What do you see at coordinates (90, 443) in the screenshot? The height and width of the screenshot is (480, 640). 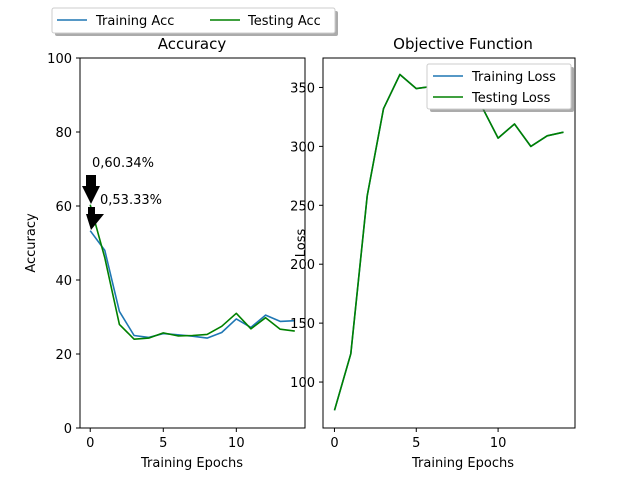 I see `accuracy-xtick-label: 0` at bounding box center [90, 443].